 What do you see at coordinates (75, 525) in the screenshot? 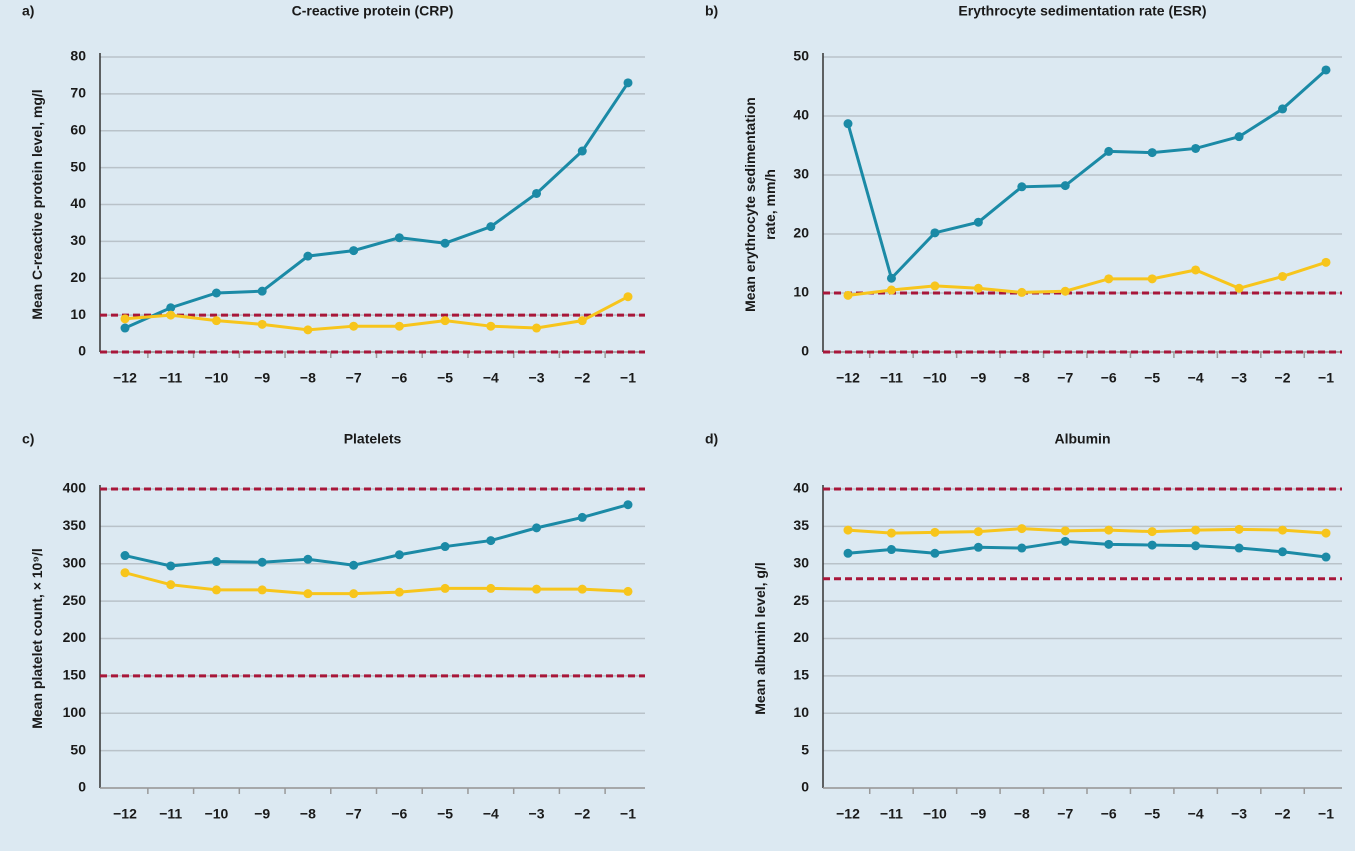
I see `y-tick-label: 350` at bounding box center [75, 525].